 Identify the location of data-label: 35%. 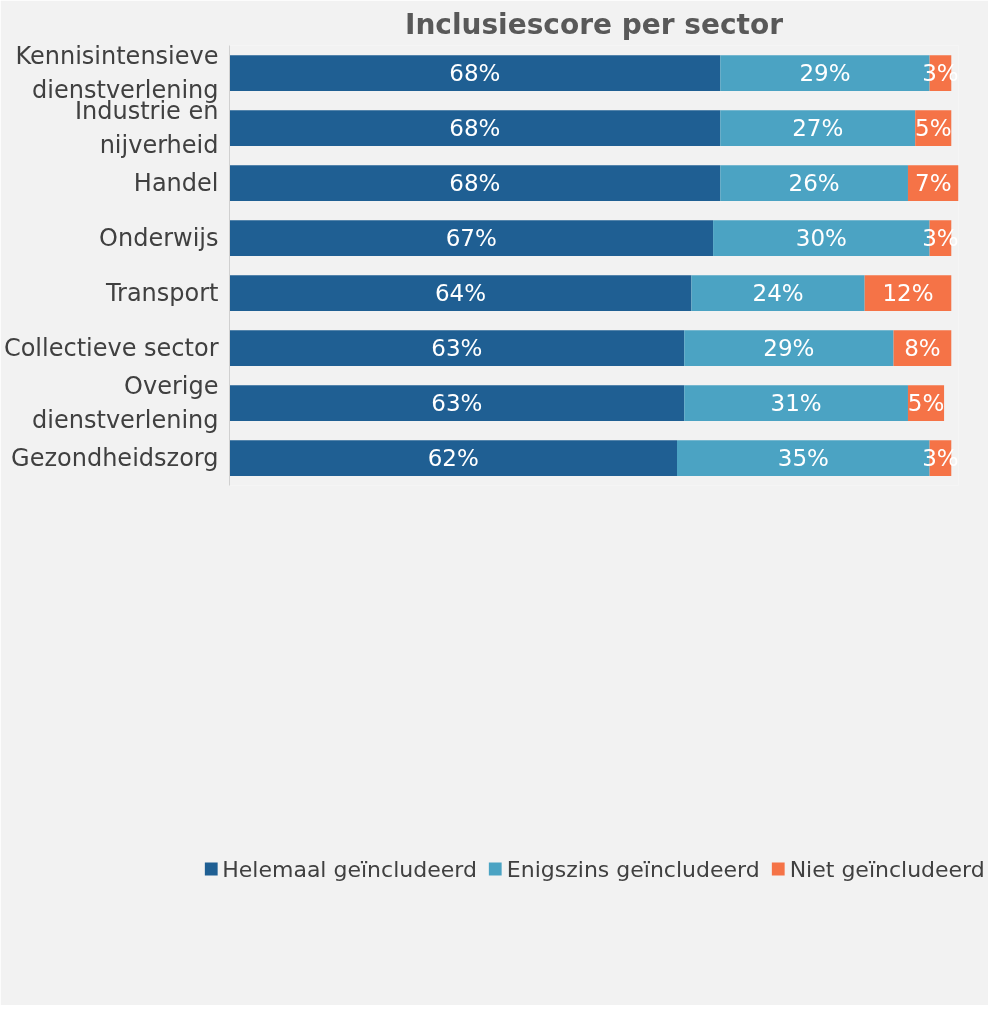
(803, 458).